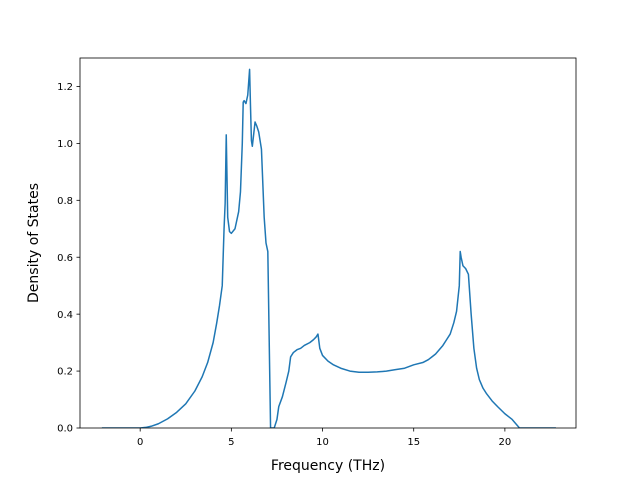 The height and width of the screenshot is (480, 640). I want to click on y-tick-label: 0.2, so click(65, 372).